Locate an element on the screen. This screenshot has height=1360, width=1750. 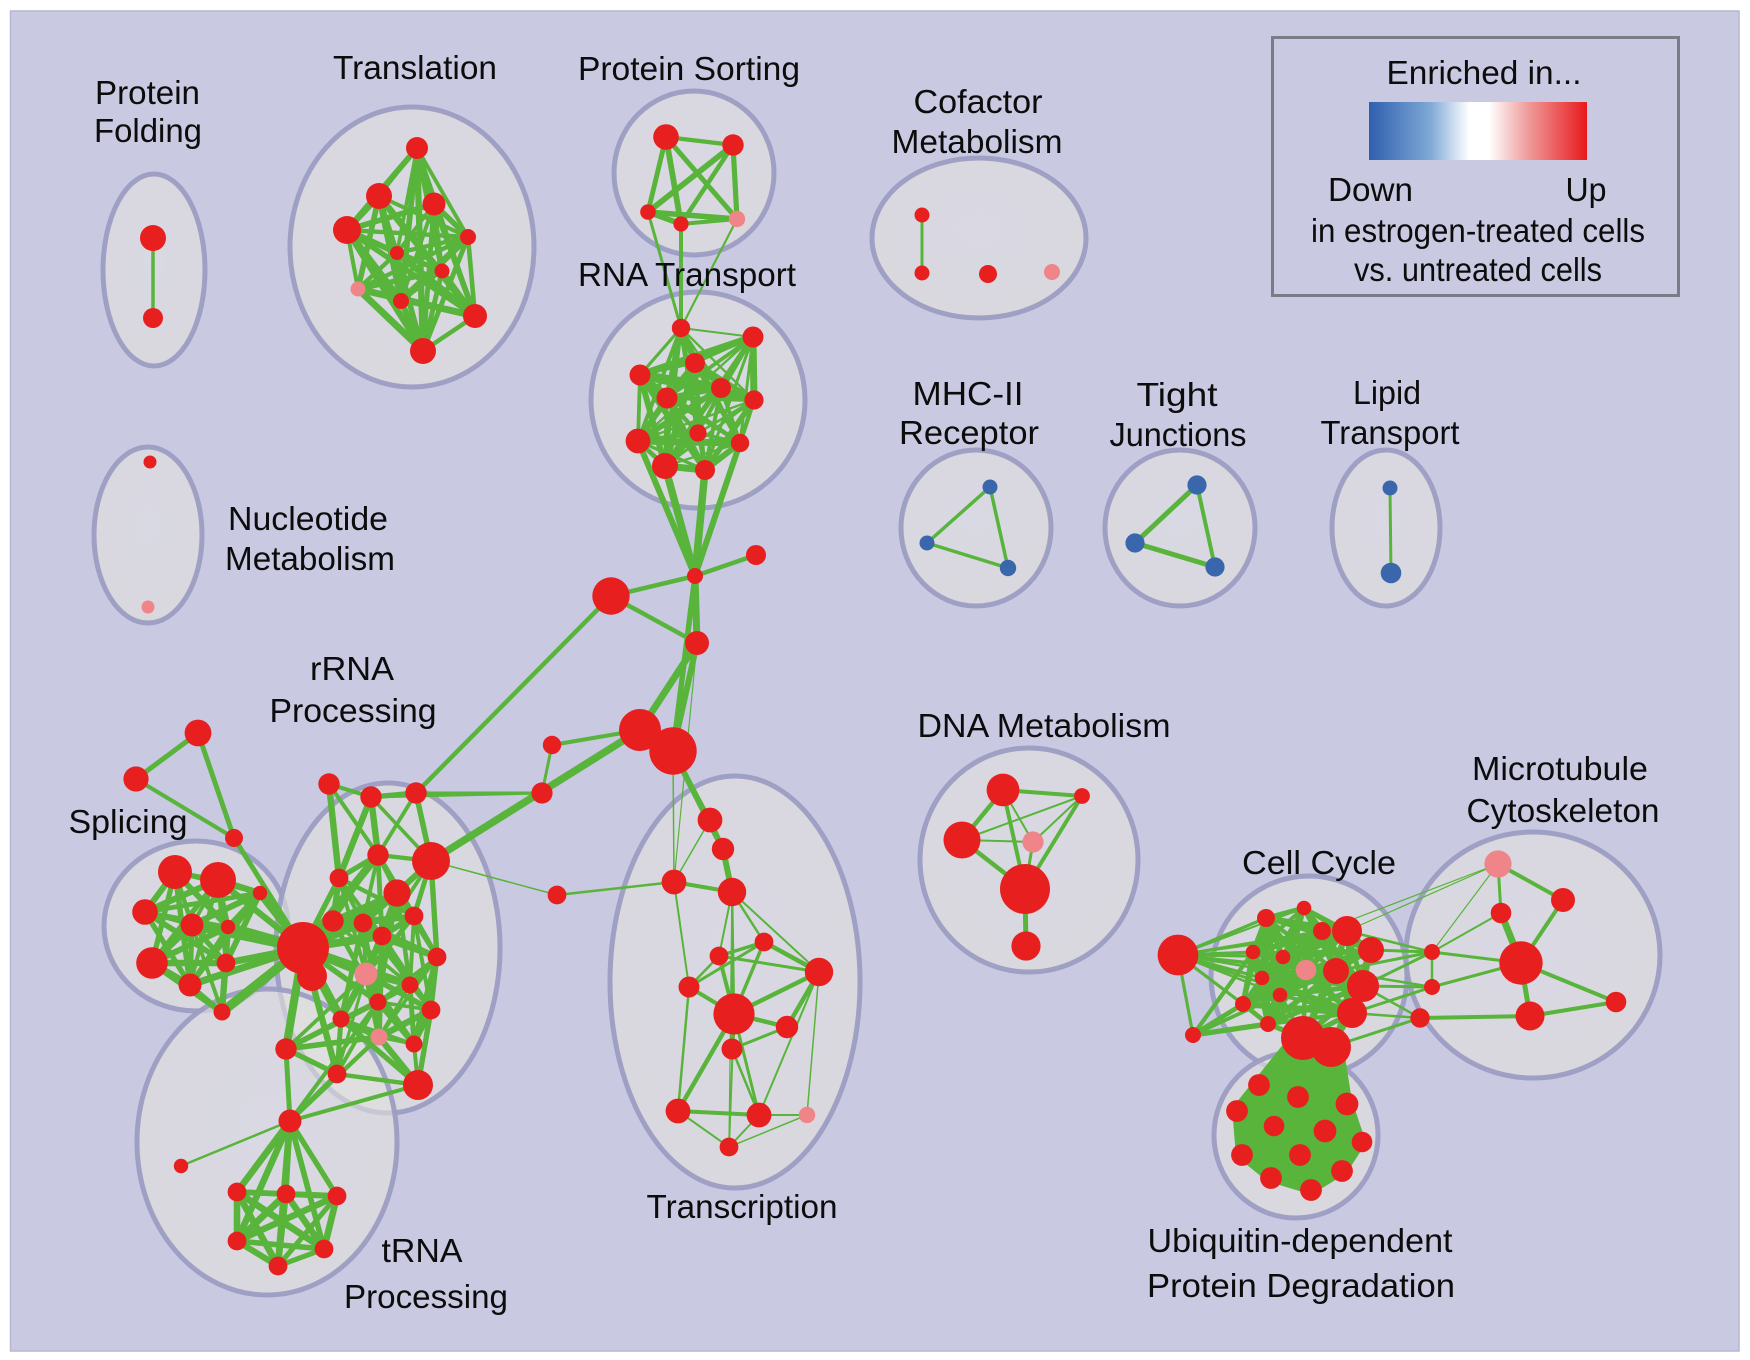
svg-text: DNA Metabolism is located at coordinates (1044, 726).